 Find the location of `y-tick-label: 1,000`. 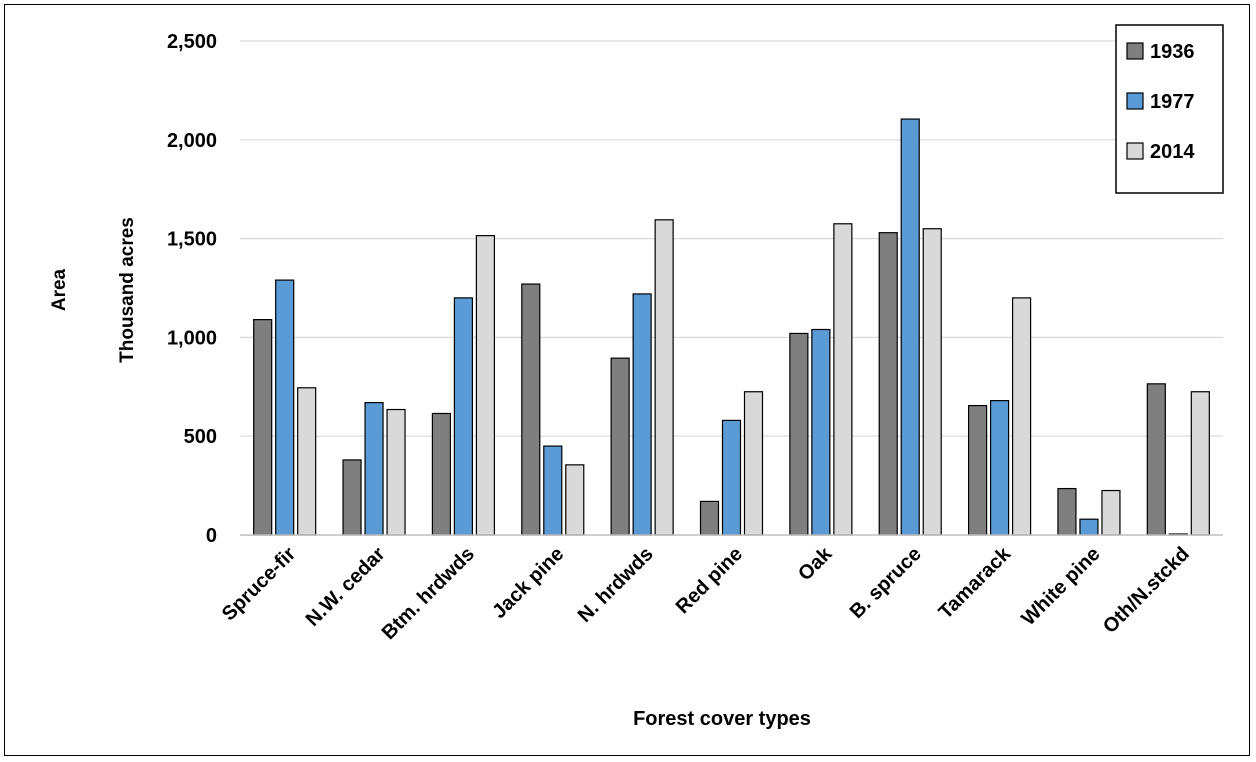

y-tick-label: 1,000 is located at coordinates (192, 338).